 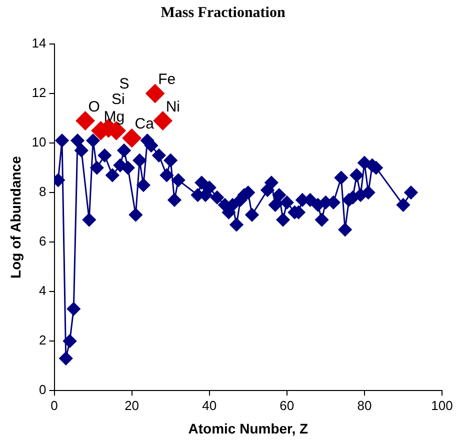 What do you see at coordinates (132, 405) in the screenshot?
I see `x-tick-label: 20` at bounding box center [132, 405].